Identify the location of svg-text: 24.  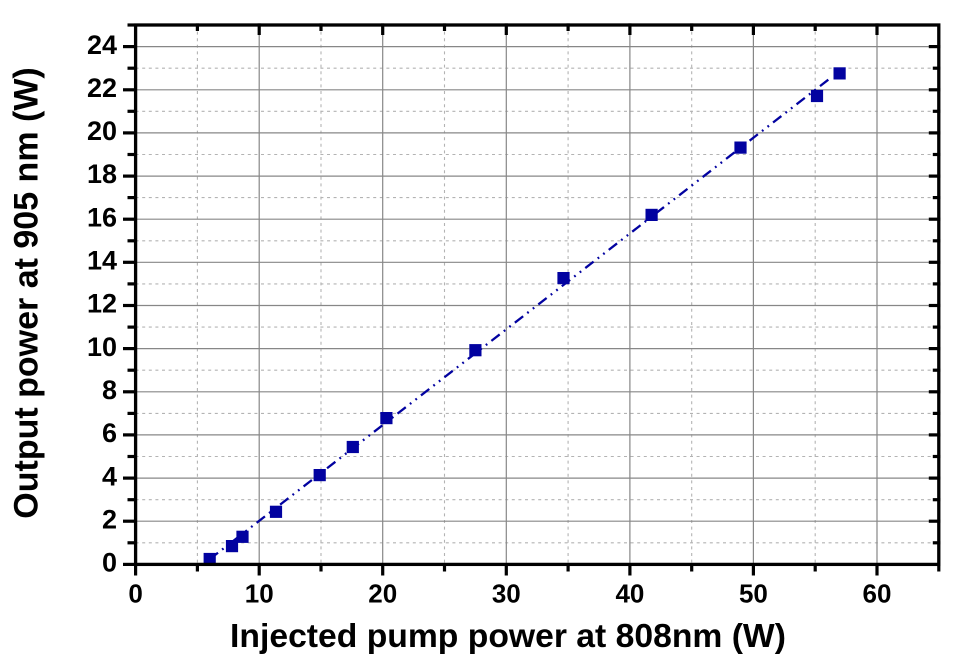
(102, 45).